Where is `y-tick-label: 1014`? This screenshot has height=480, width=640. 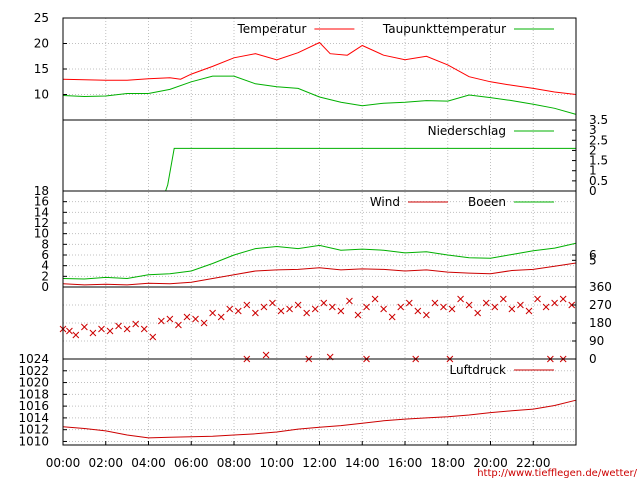 y-tick-label: 1014 is located at coordinates (33, 418).